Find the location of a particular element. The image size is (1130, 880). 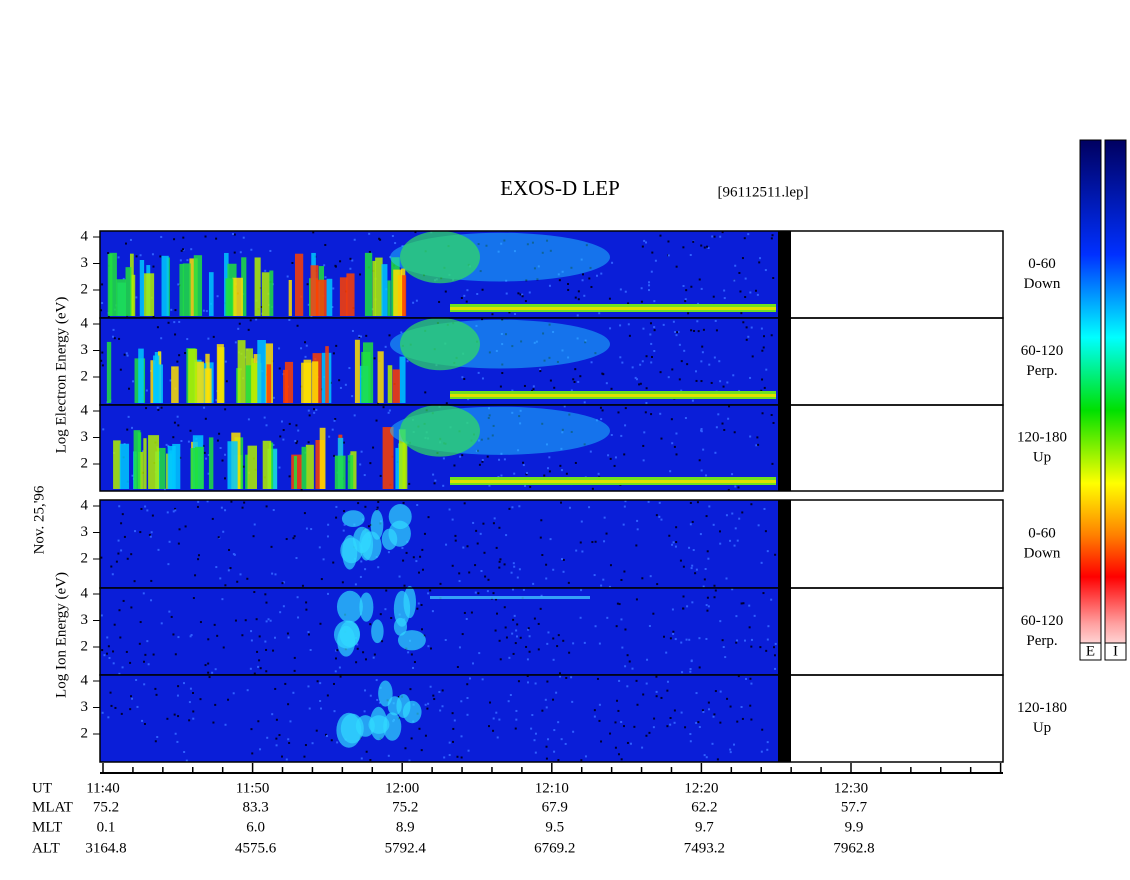

pitch-direction: Down is located at coordinates (1042, 553).